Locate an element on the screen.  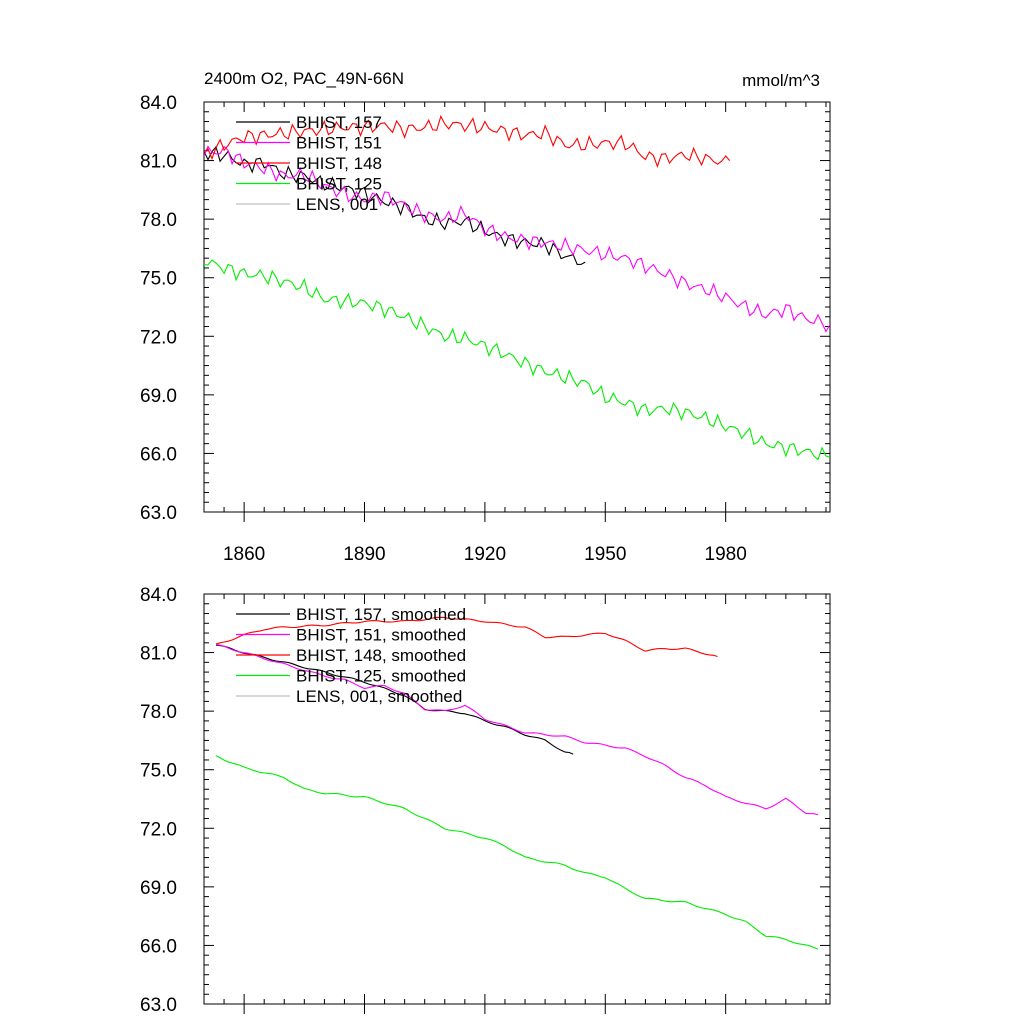
legend-label: BHIST, 157 is located at coordinates (339, 122).